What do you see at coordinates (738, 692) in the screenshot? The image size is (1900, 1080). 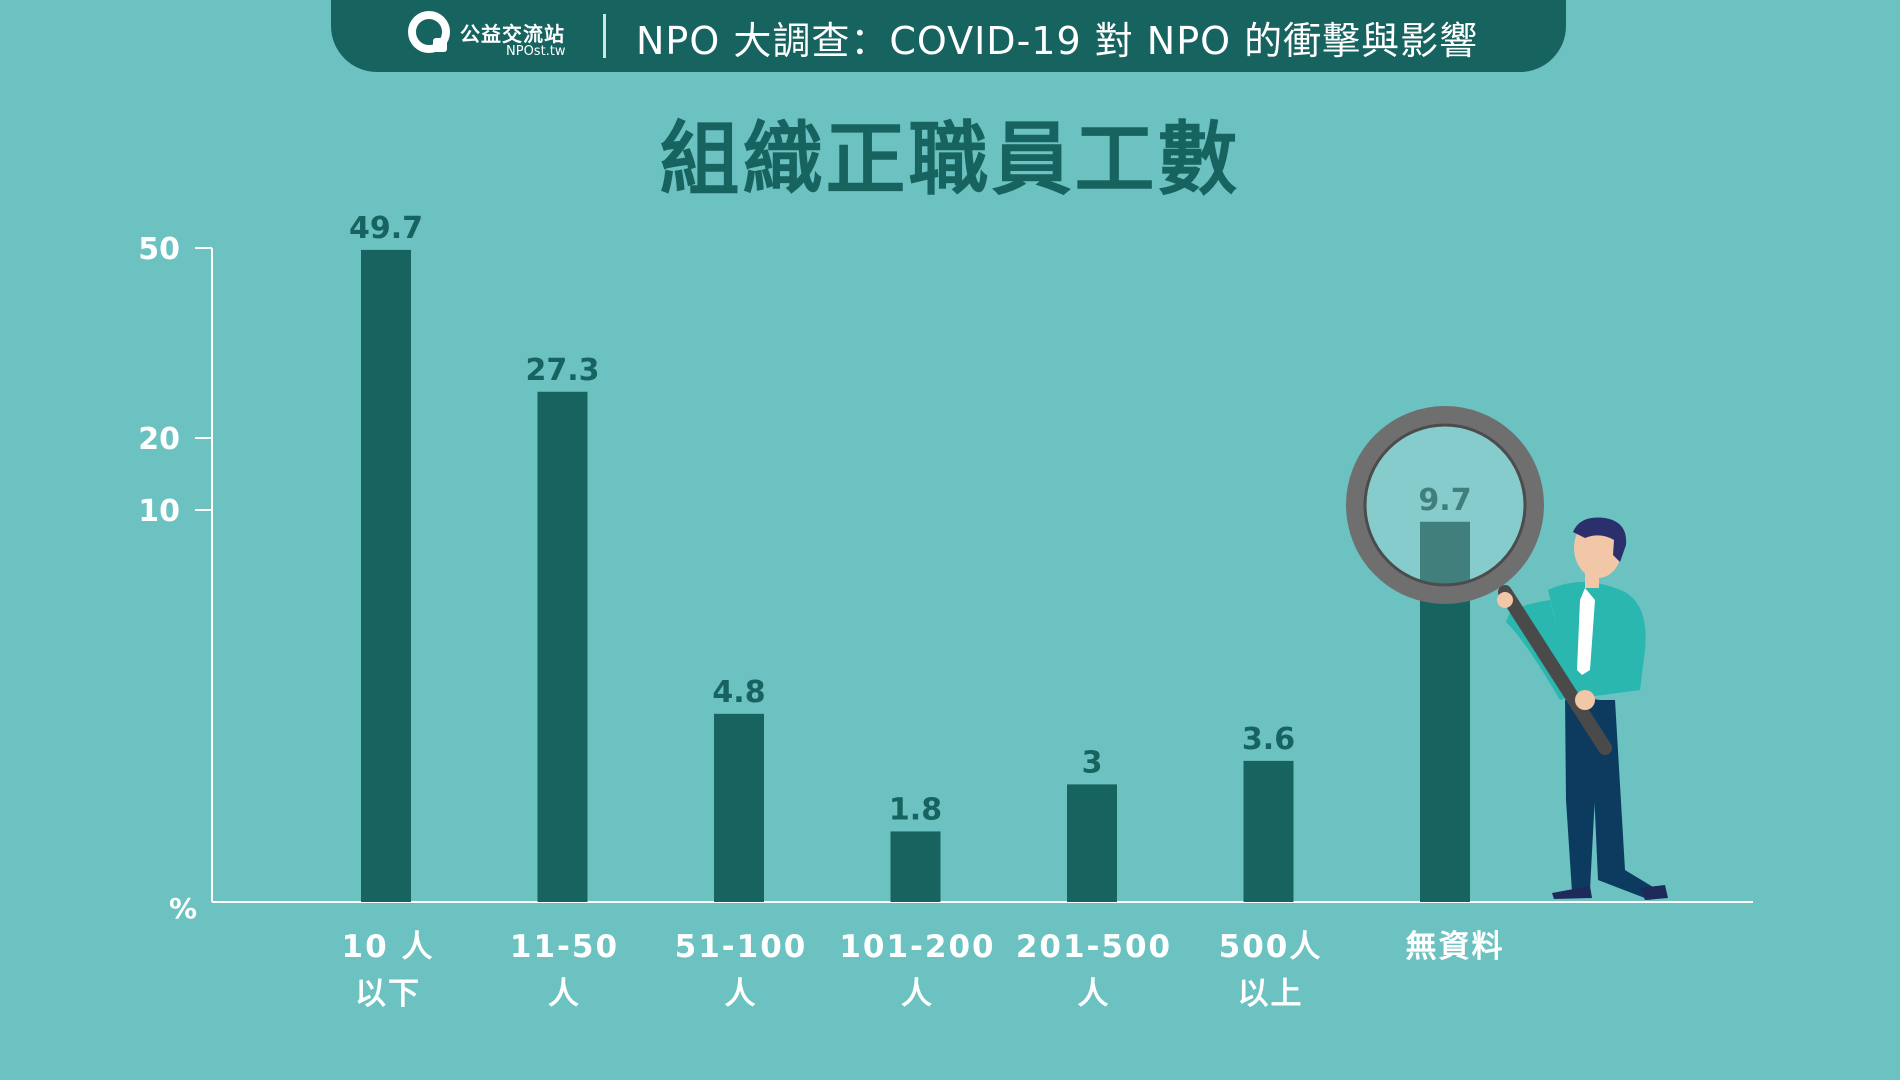 I see `data-label-2: 4.8` at bounding box center [738, 692].